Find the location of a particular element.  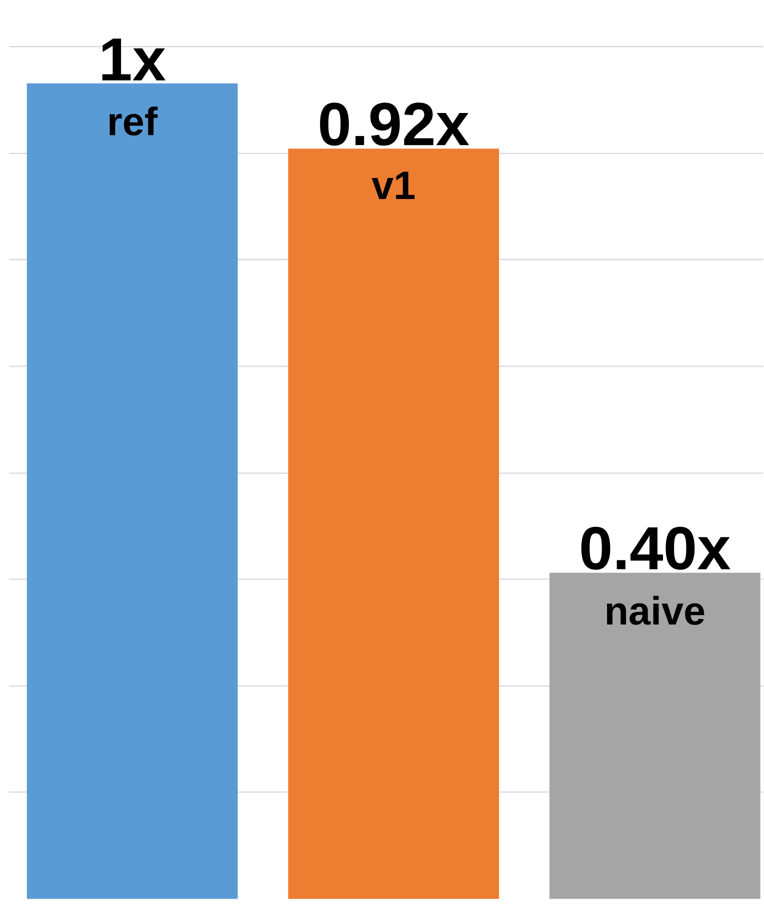

data-label: 1x is located at coordinates (134, 59).